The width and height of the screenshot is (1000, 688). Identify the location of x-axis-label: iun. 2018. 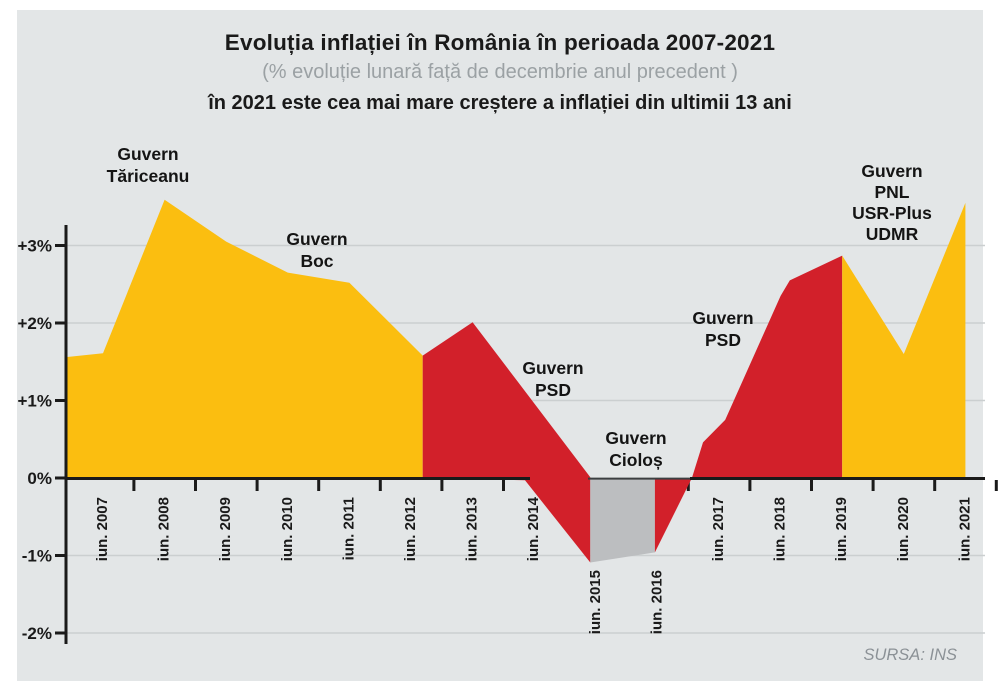
(780, 529).